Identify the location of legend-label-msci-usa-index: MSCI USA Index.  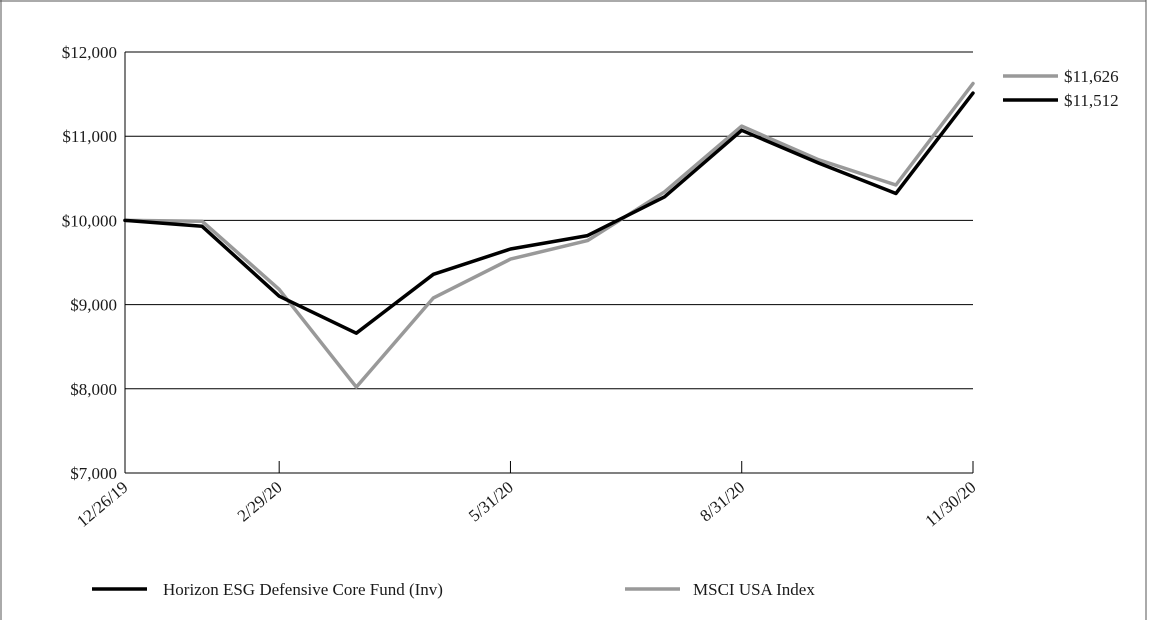
(754, 589).